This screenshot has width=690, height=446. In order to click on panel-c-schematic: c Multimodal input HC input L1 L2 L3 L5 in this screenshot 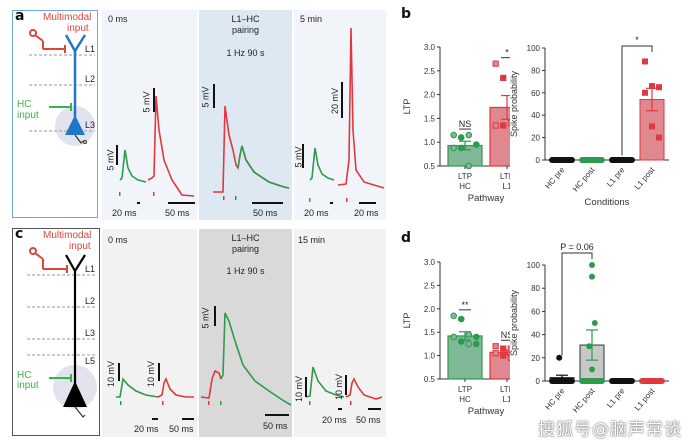, I will do `click(56, 331)`.